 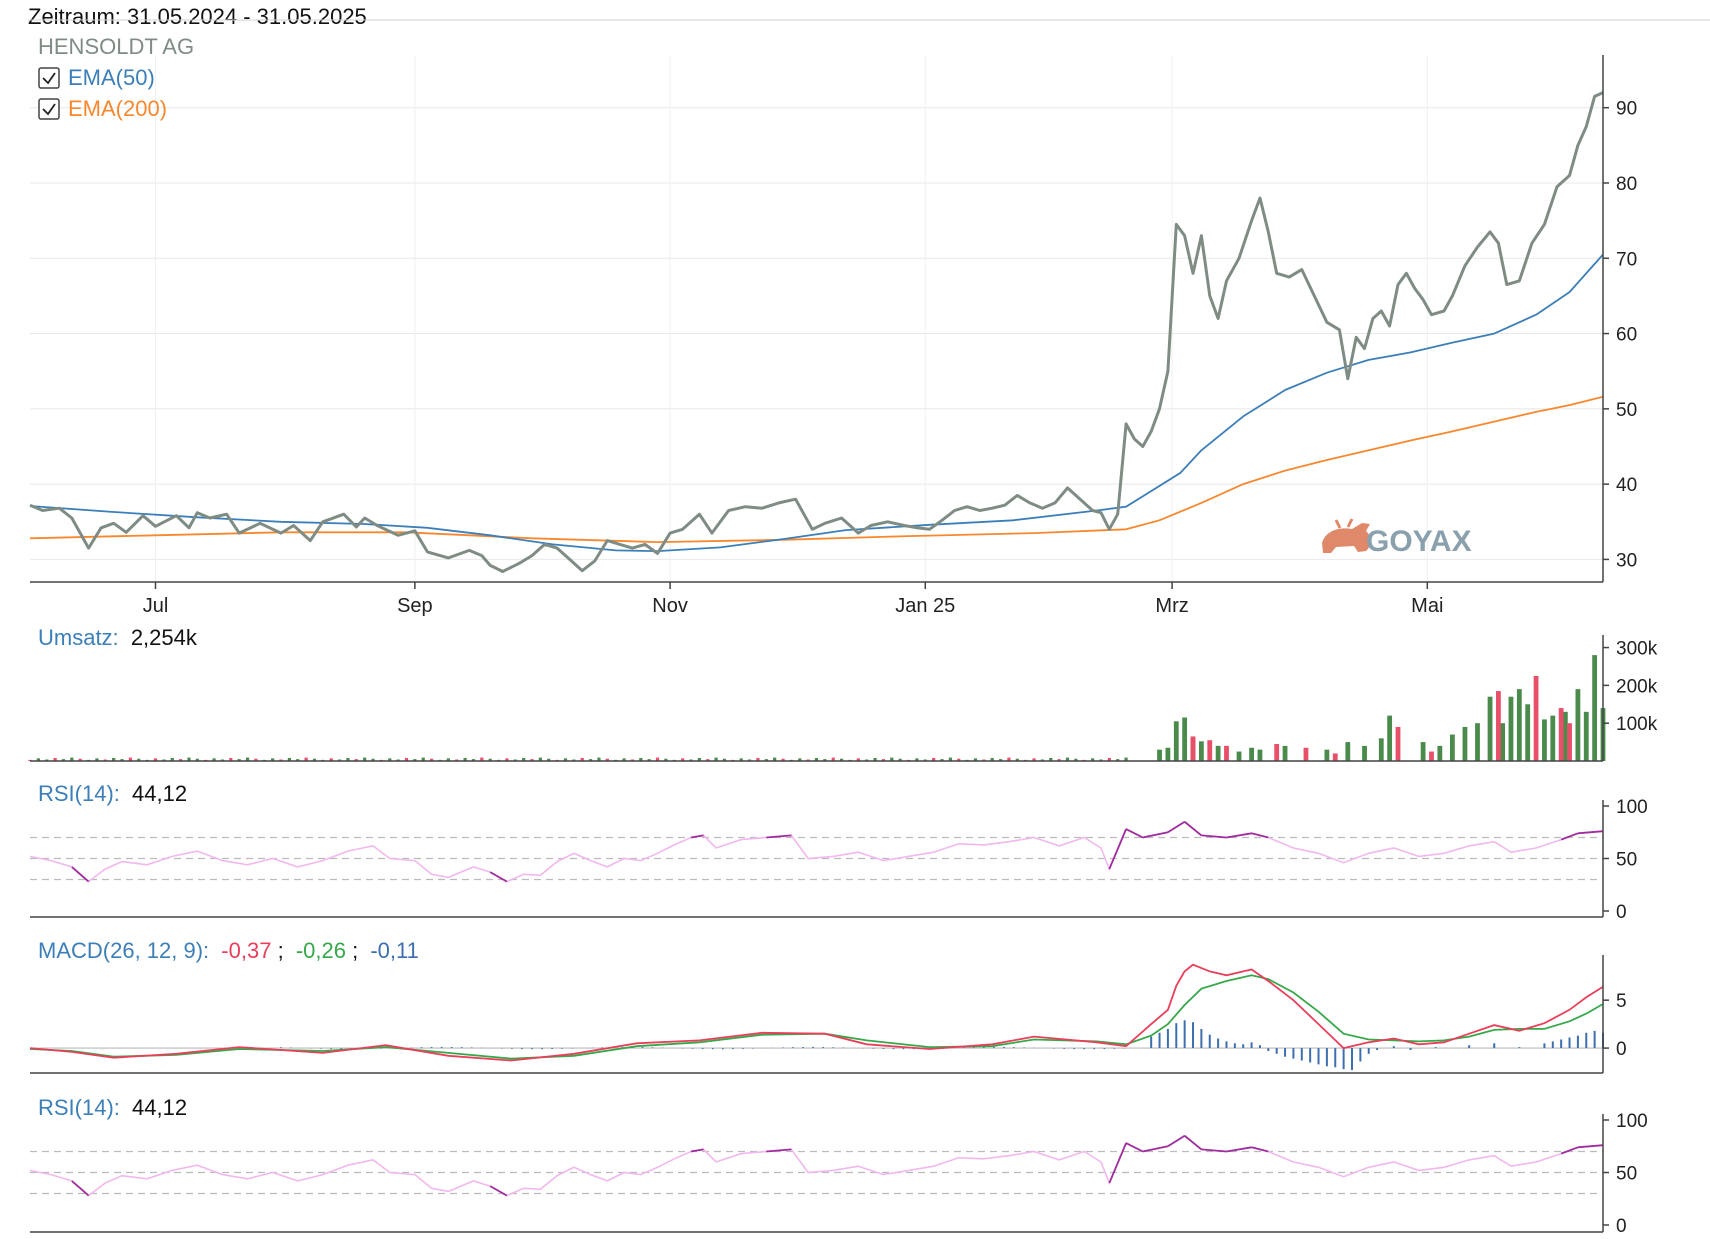 What do you see at coordinates (49, 78) in the screenshot?
I see `ema50-checkbox` at bounding box center [49, 78].